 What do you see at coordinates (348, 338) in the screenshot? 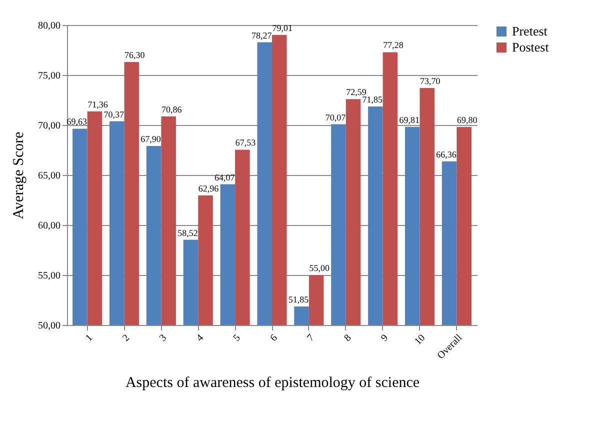
I see `x-tick-label: 8` at bounding box center [348, 338].